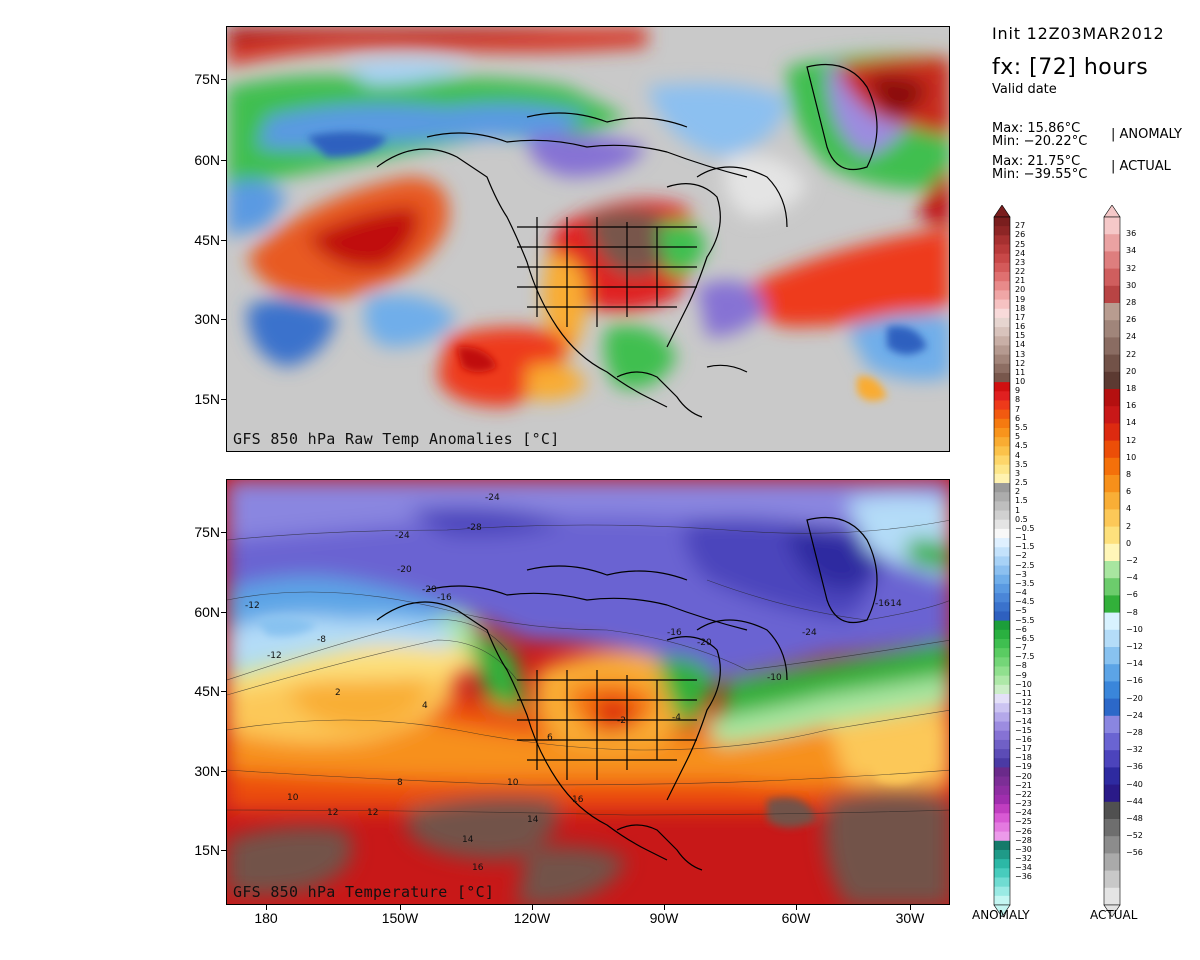  What do you see at coordinates (774, 678) in the screenshot?
I see `contour-value-label: -10` at bounding box center [774, 678].